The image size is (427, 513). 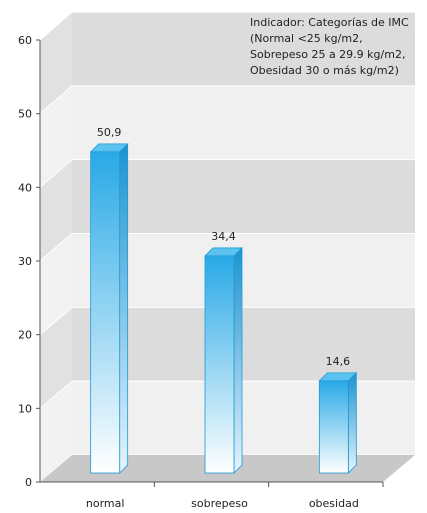 I want to click on y-tick-label: 30, so click(x=25, y=261).